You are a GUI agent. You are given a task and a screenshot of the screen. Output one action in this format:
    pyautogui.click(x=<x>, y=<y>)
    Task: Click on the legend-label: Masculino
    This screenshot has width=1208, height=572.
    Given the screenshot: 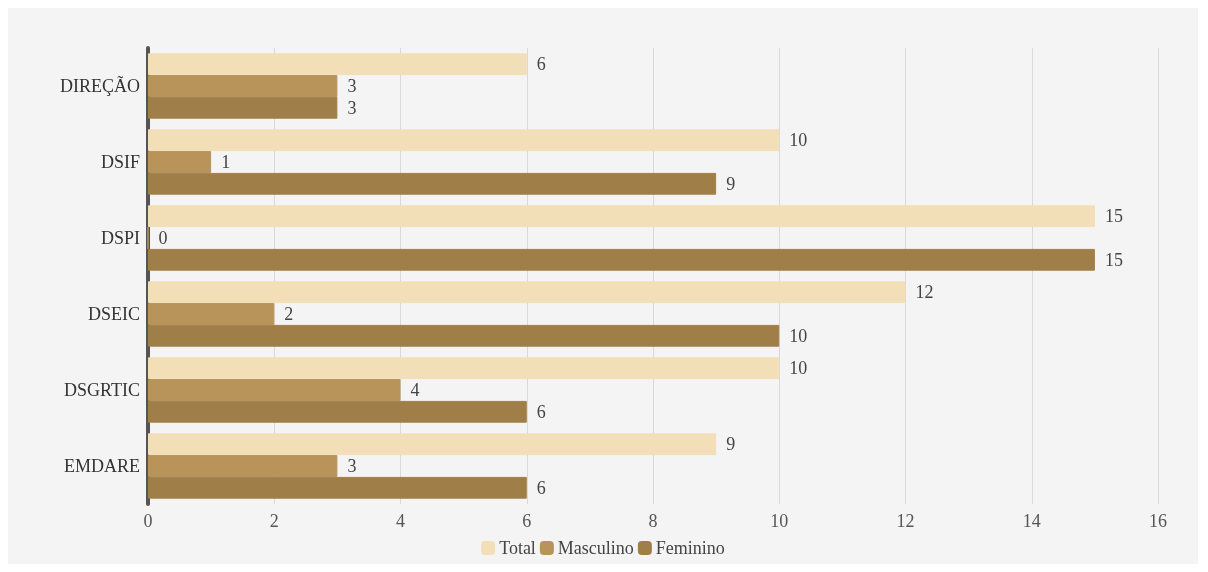 What is the action you would take?
    pyautogui.click(x=595, y=548)
    